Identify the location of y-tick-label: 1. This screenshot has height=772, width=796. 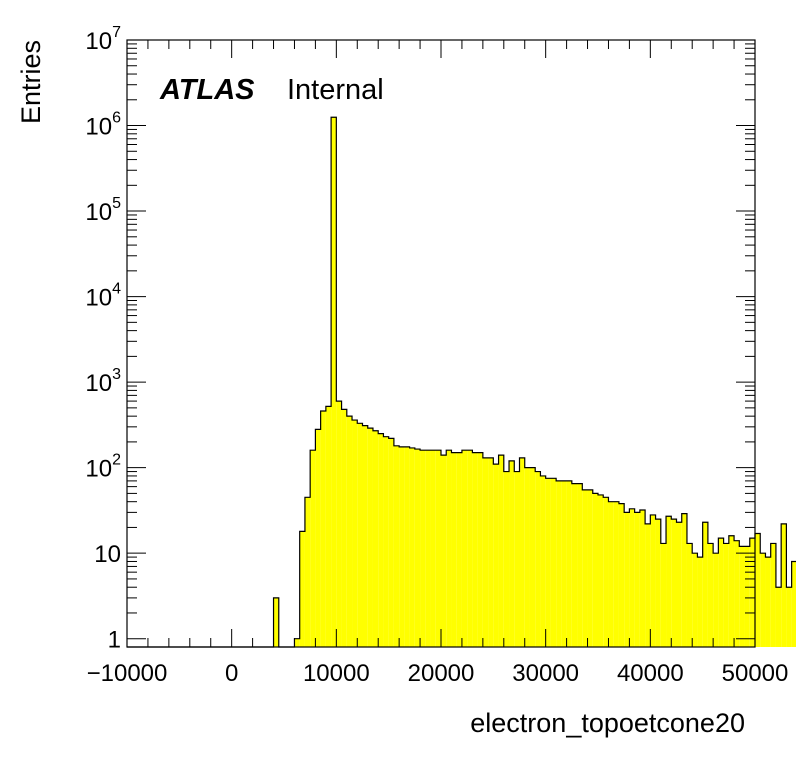
(114, 640).